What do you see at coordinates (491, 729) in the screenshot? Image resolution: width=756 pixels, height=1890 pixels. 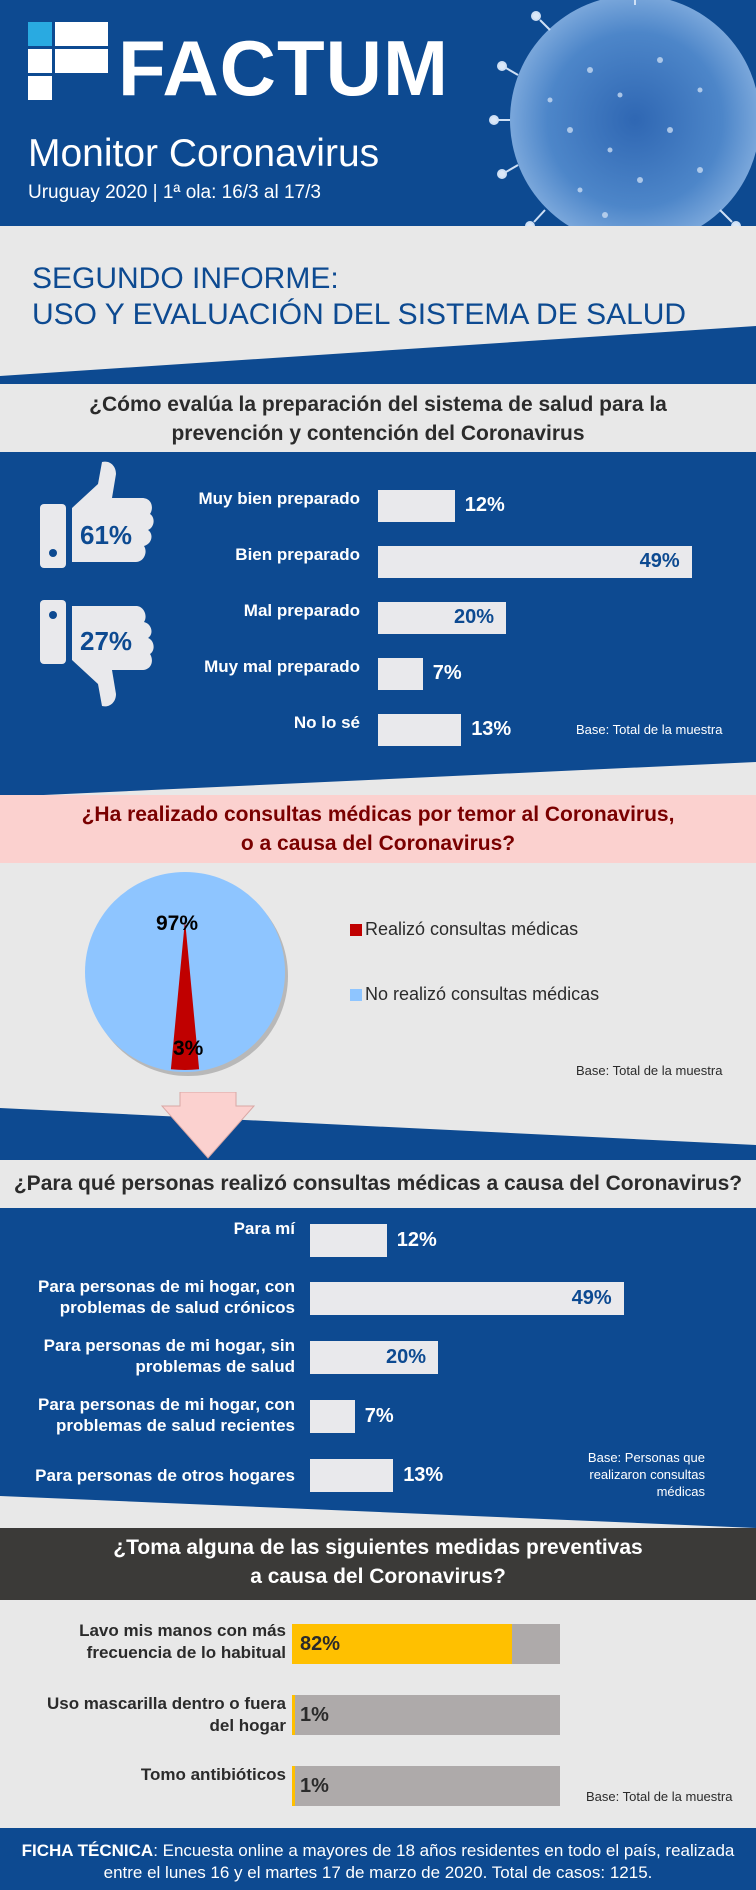 I see `q1-bar-value: 13%` at bounding box center [491, 729].